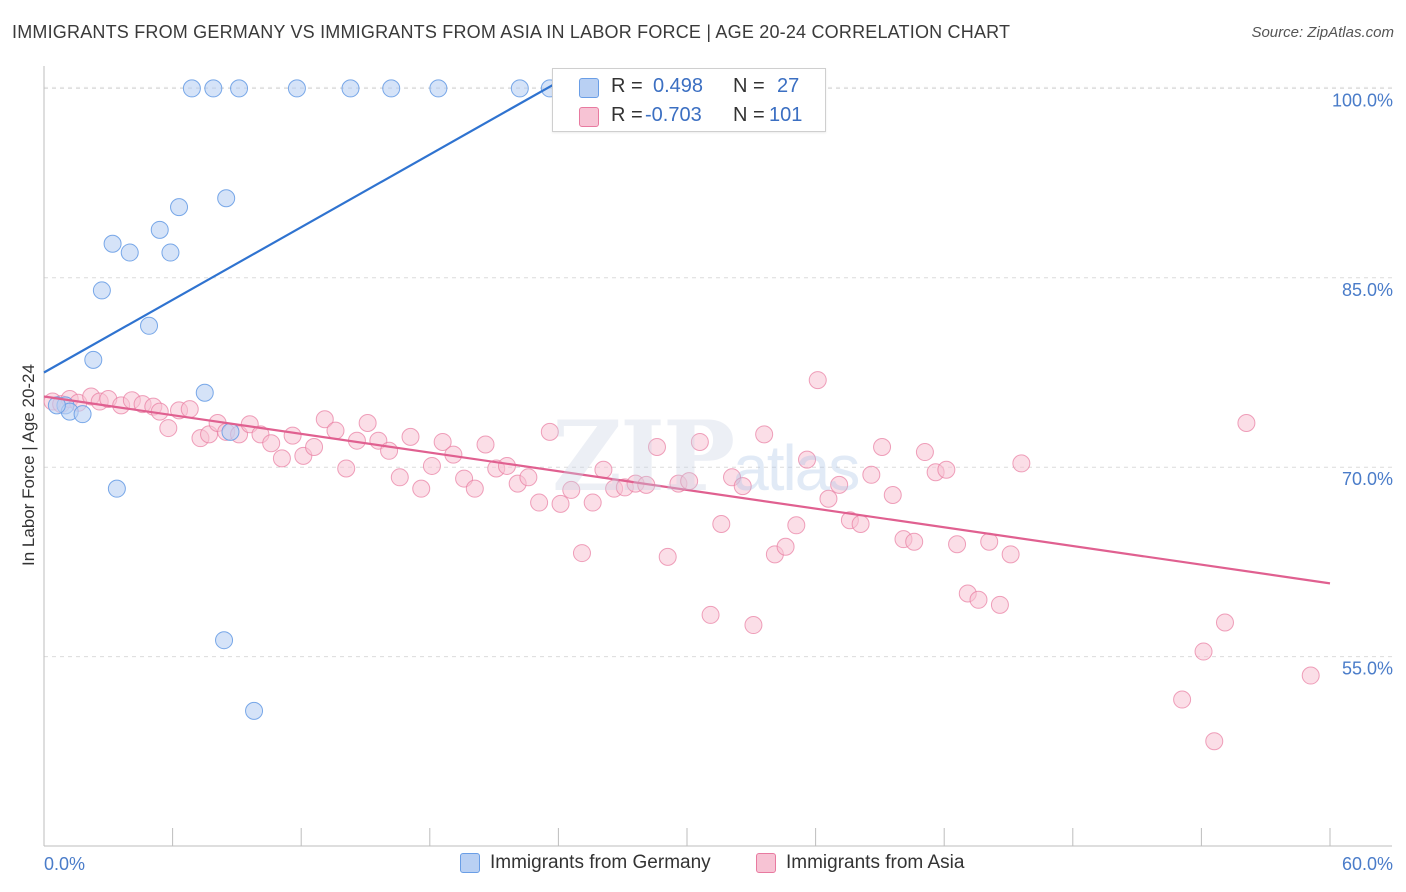 Image resolution: width=1406 pixels, height=892 pixels. I want to click on asia-legend-swatch, so click(766, 863).